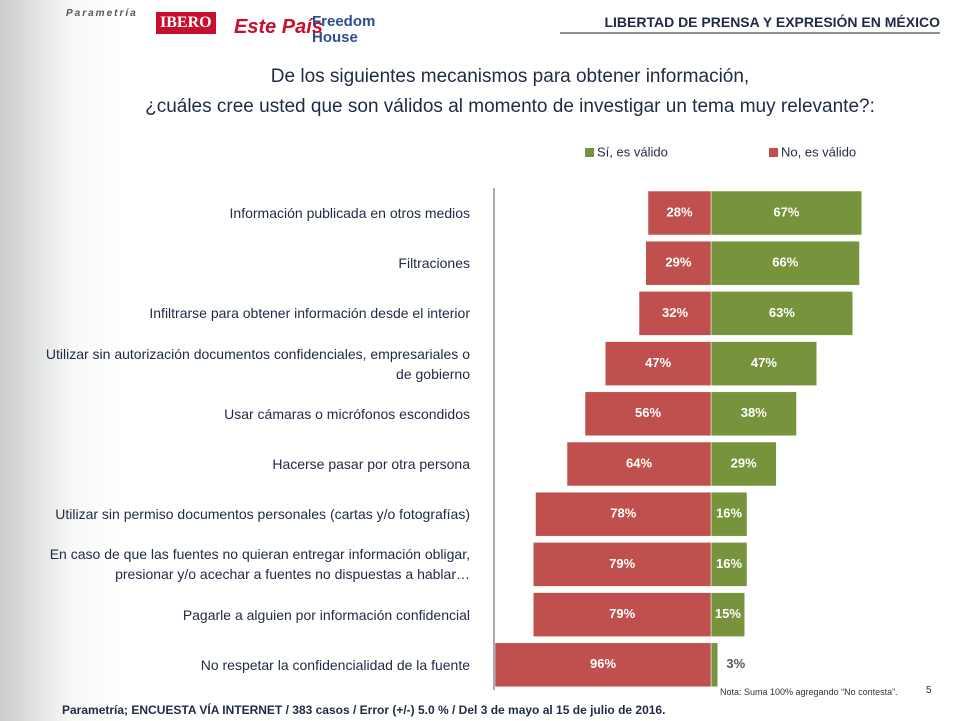 The height and width of the screenshot is (721, 961). What do you see at coordinates (750, 24) in the screenshot?
I see `section-title: LIBERTAD DE PRENSA Y EXPRESIÓN EN MÉXICO` at bounding box center [750, 24].